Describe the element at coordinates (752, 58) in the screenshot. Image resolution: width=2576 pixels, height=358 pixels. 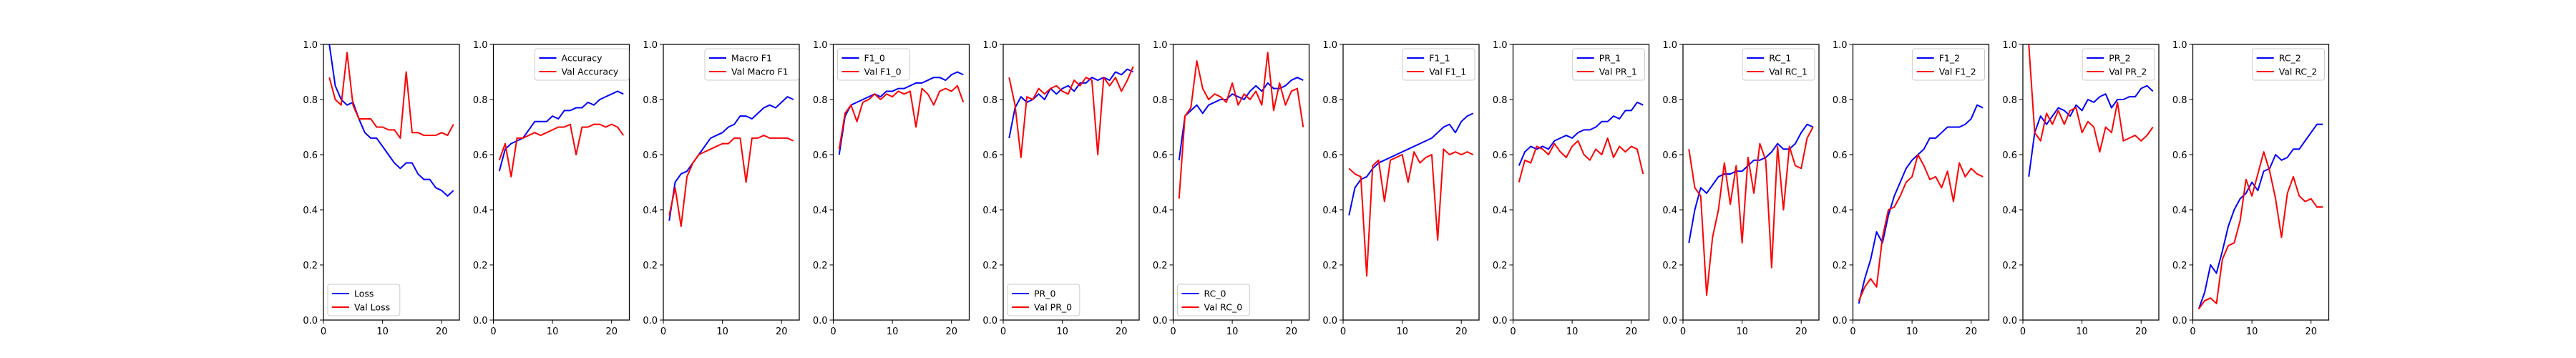
I see `legend-label: Macro F1` at that location.